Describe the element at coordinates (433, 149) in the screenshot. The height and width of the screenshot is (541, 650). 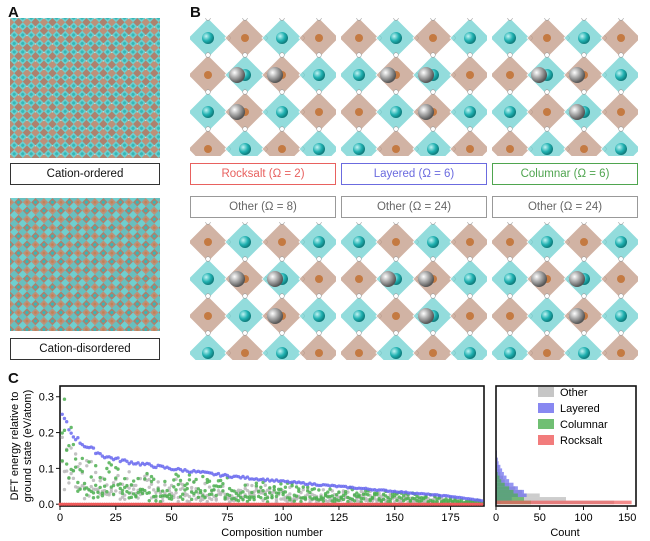
I see `metal-atom-teal` at that location.